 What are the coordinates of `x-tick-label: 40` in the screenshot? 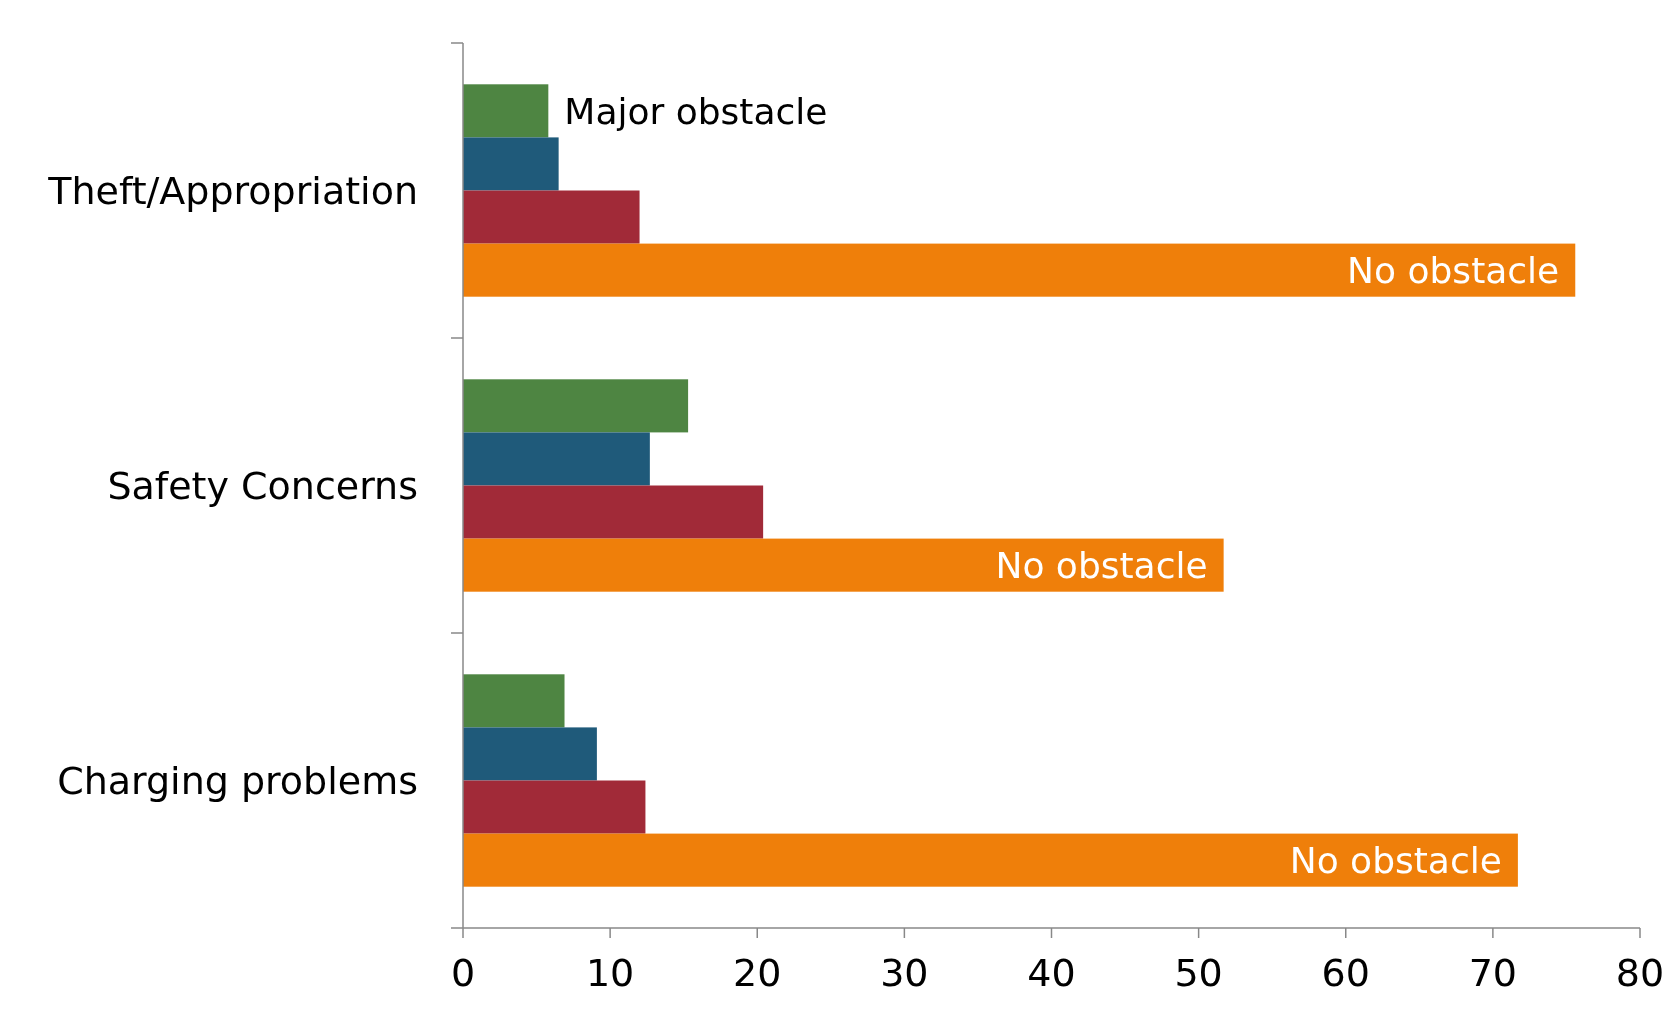 It's located at (1051, 973).